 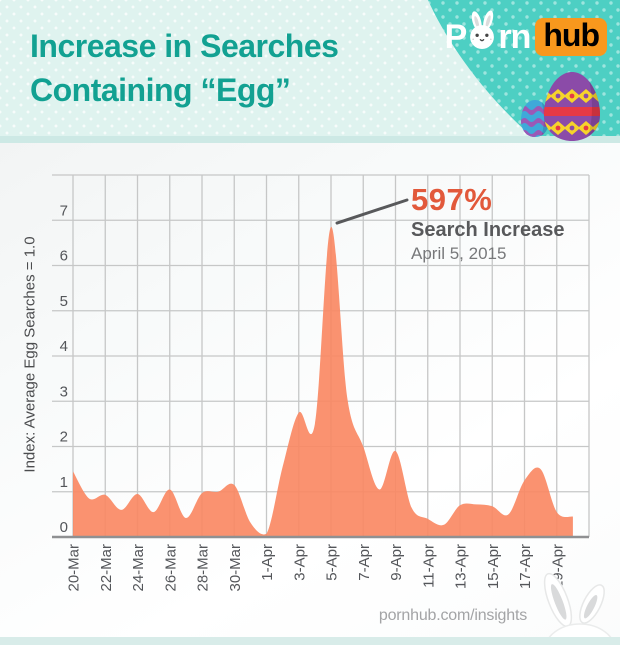 I want to click on svg-text: 30-Mar, so click(x=235, y=568).